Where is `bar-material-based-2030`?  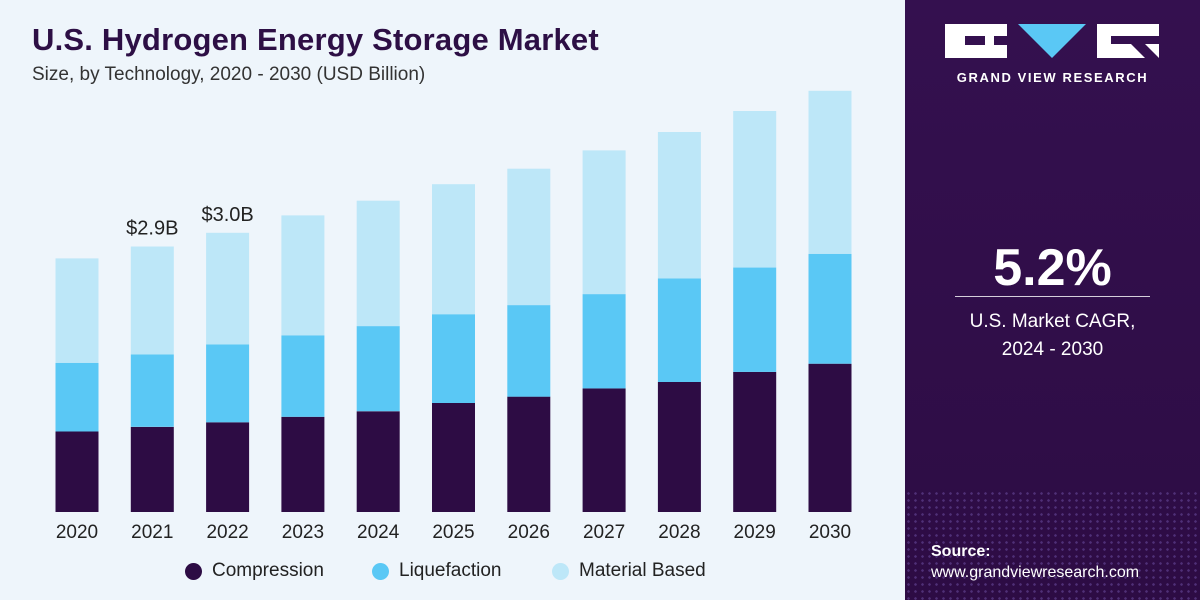
bar-material-based-2030 is located at coordinates (830, 172).